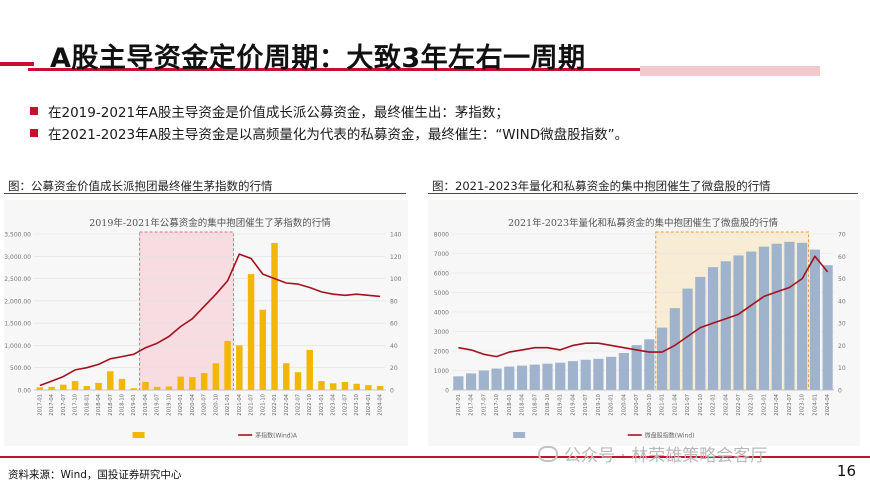  What do you see at coordinates (842, 301) in the screenshot?
I see `y-right-tick-label: 40` at bounding box center [842, 301].